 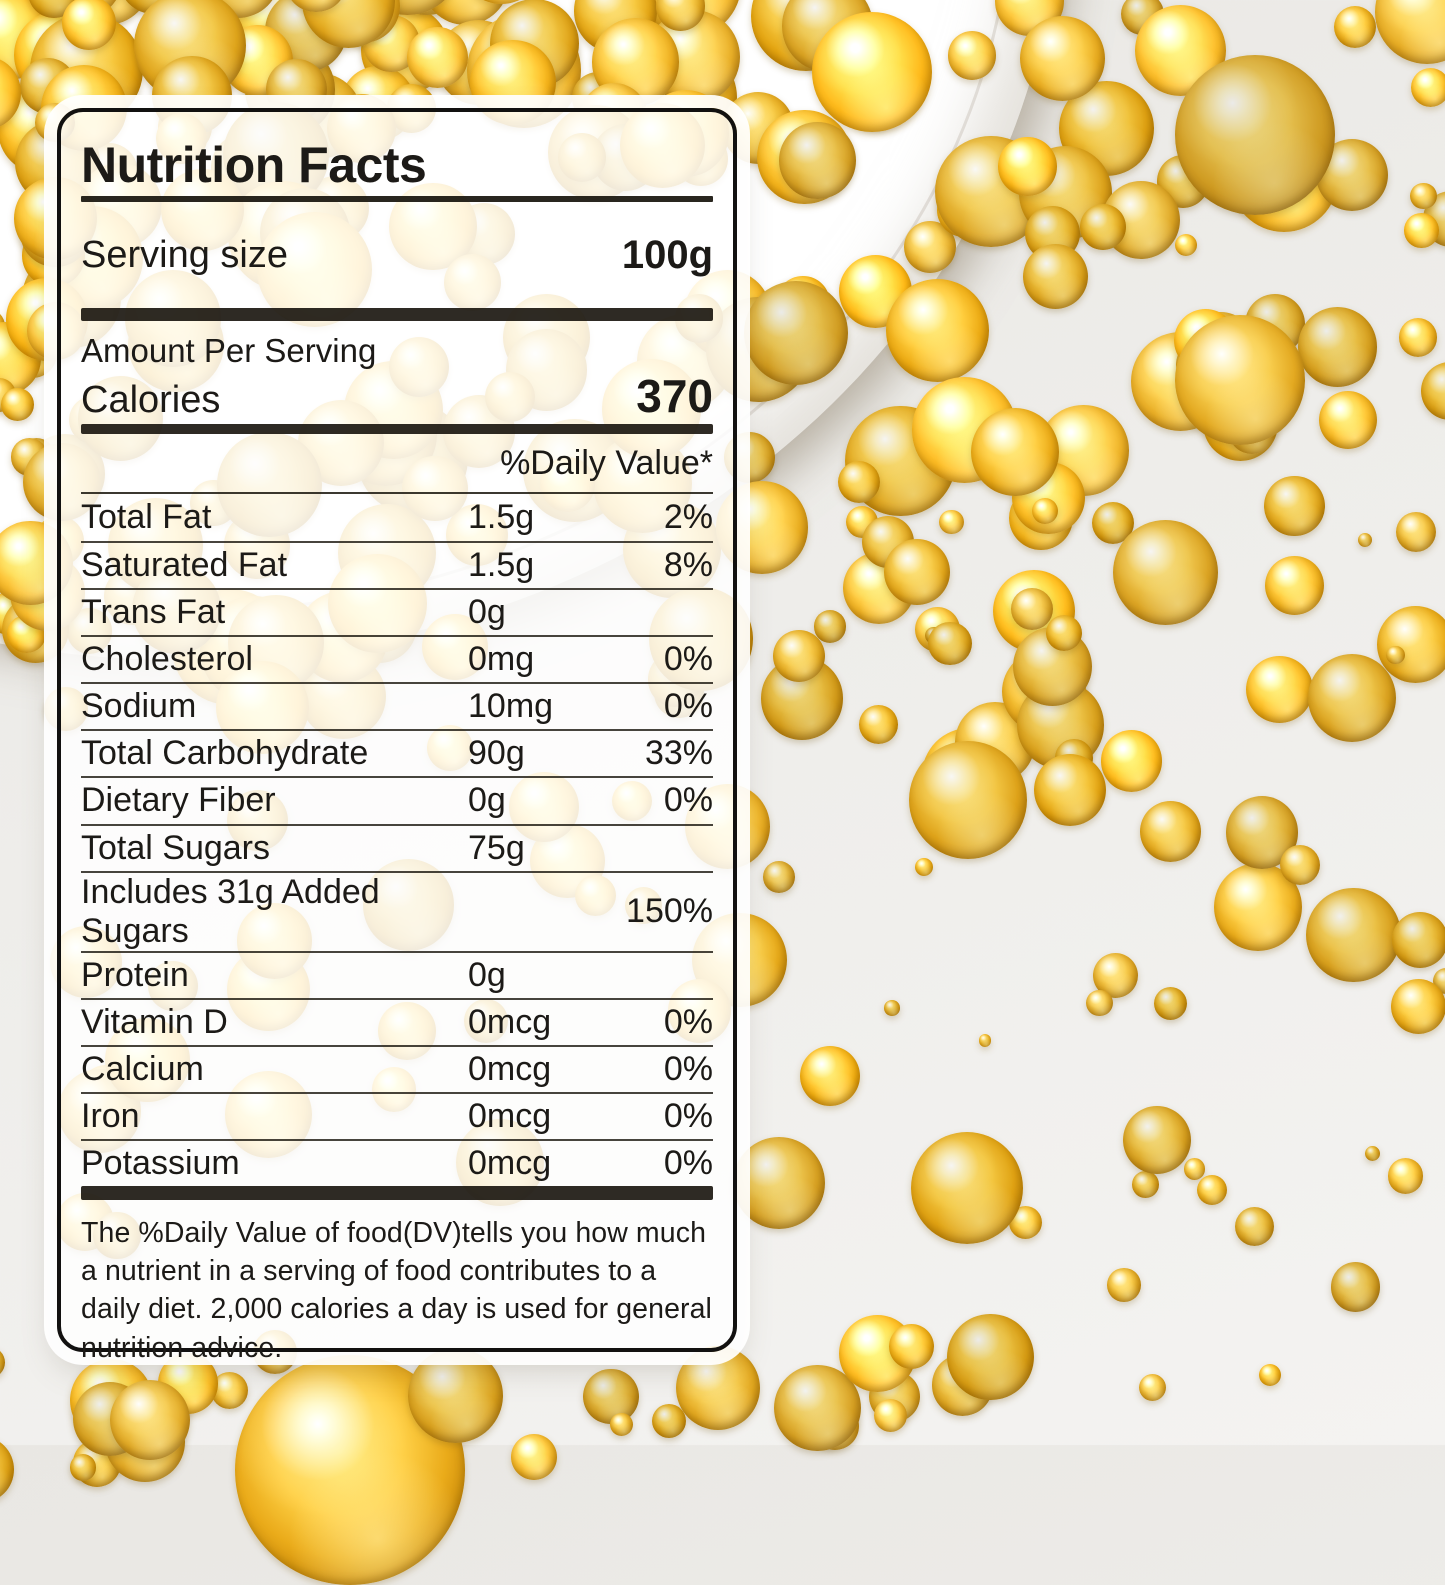 What do you see at coordinates (175, 847) in the screenshot?
I see `nutrient-name: Total Sugars` at bounding box center [175, 847].